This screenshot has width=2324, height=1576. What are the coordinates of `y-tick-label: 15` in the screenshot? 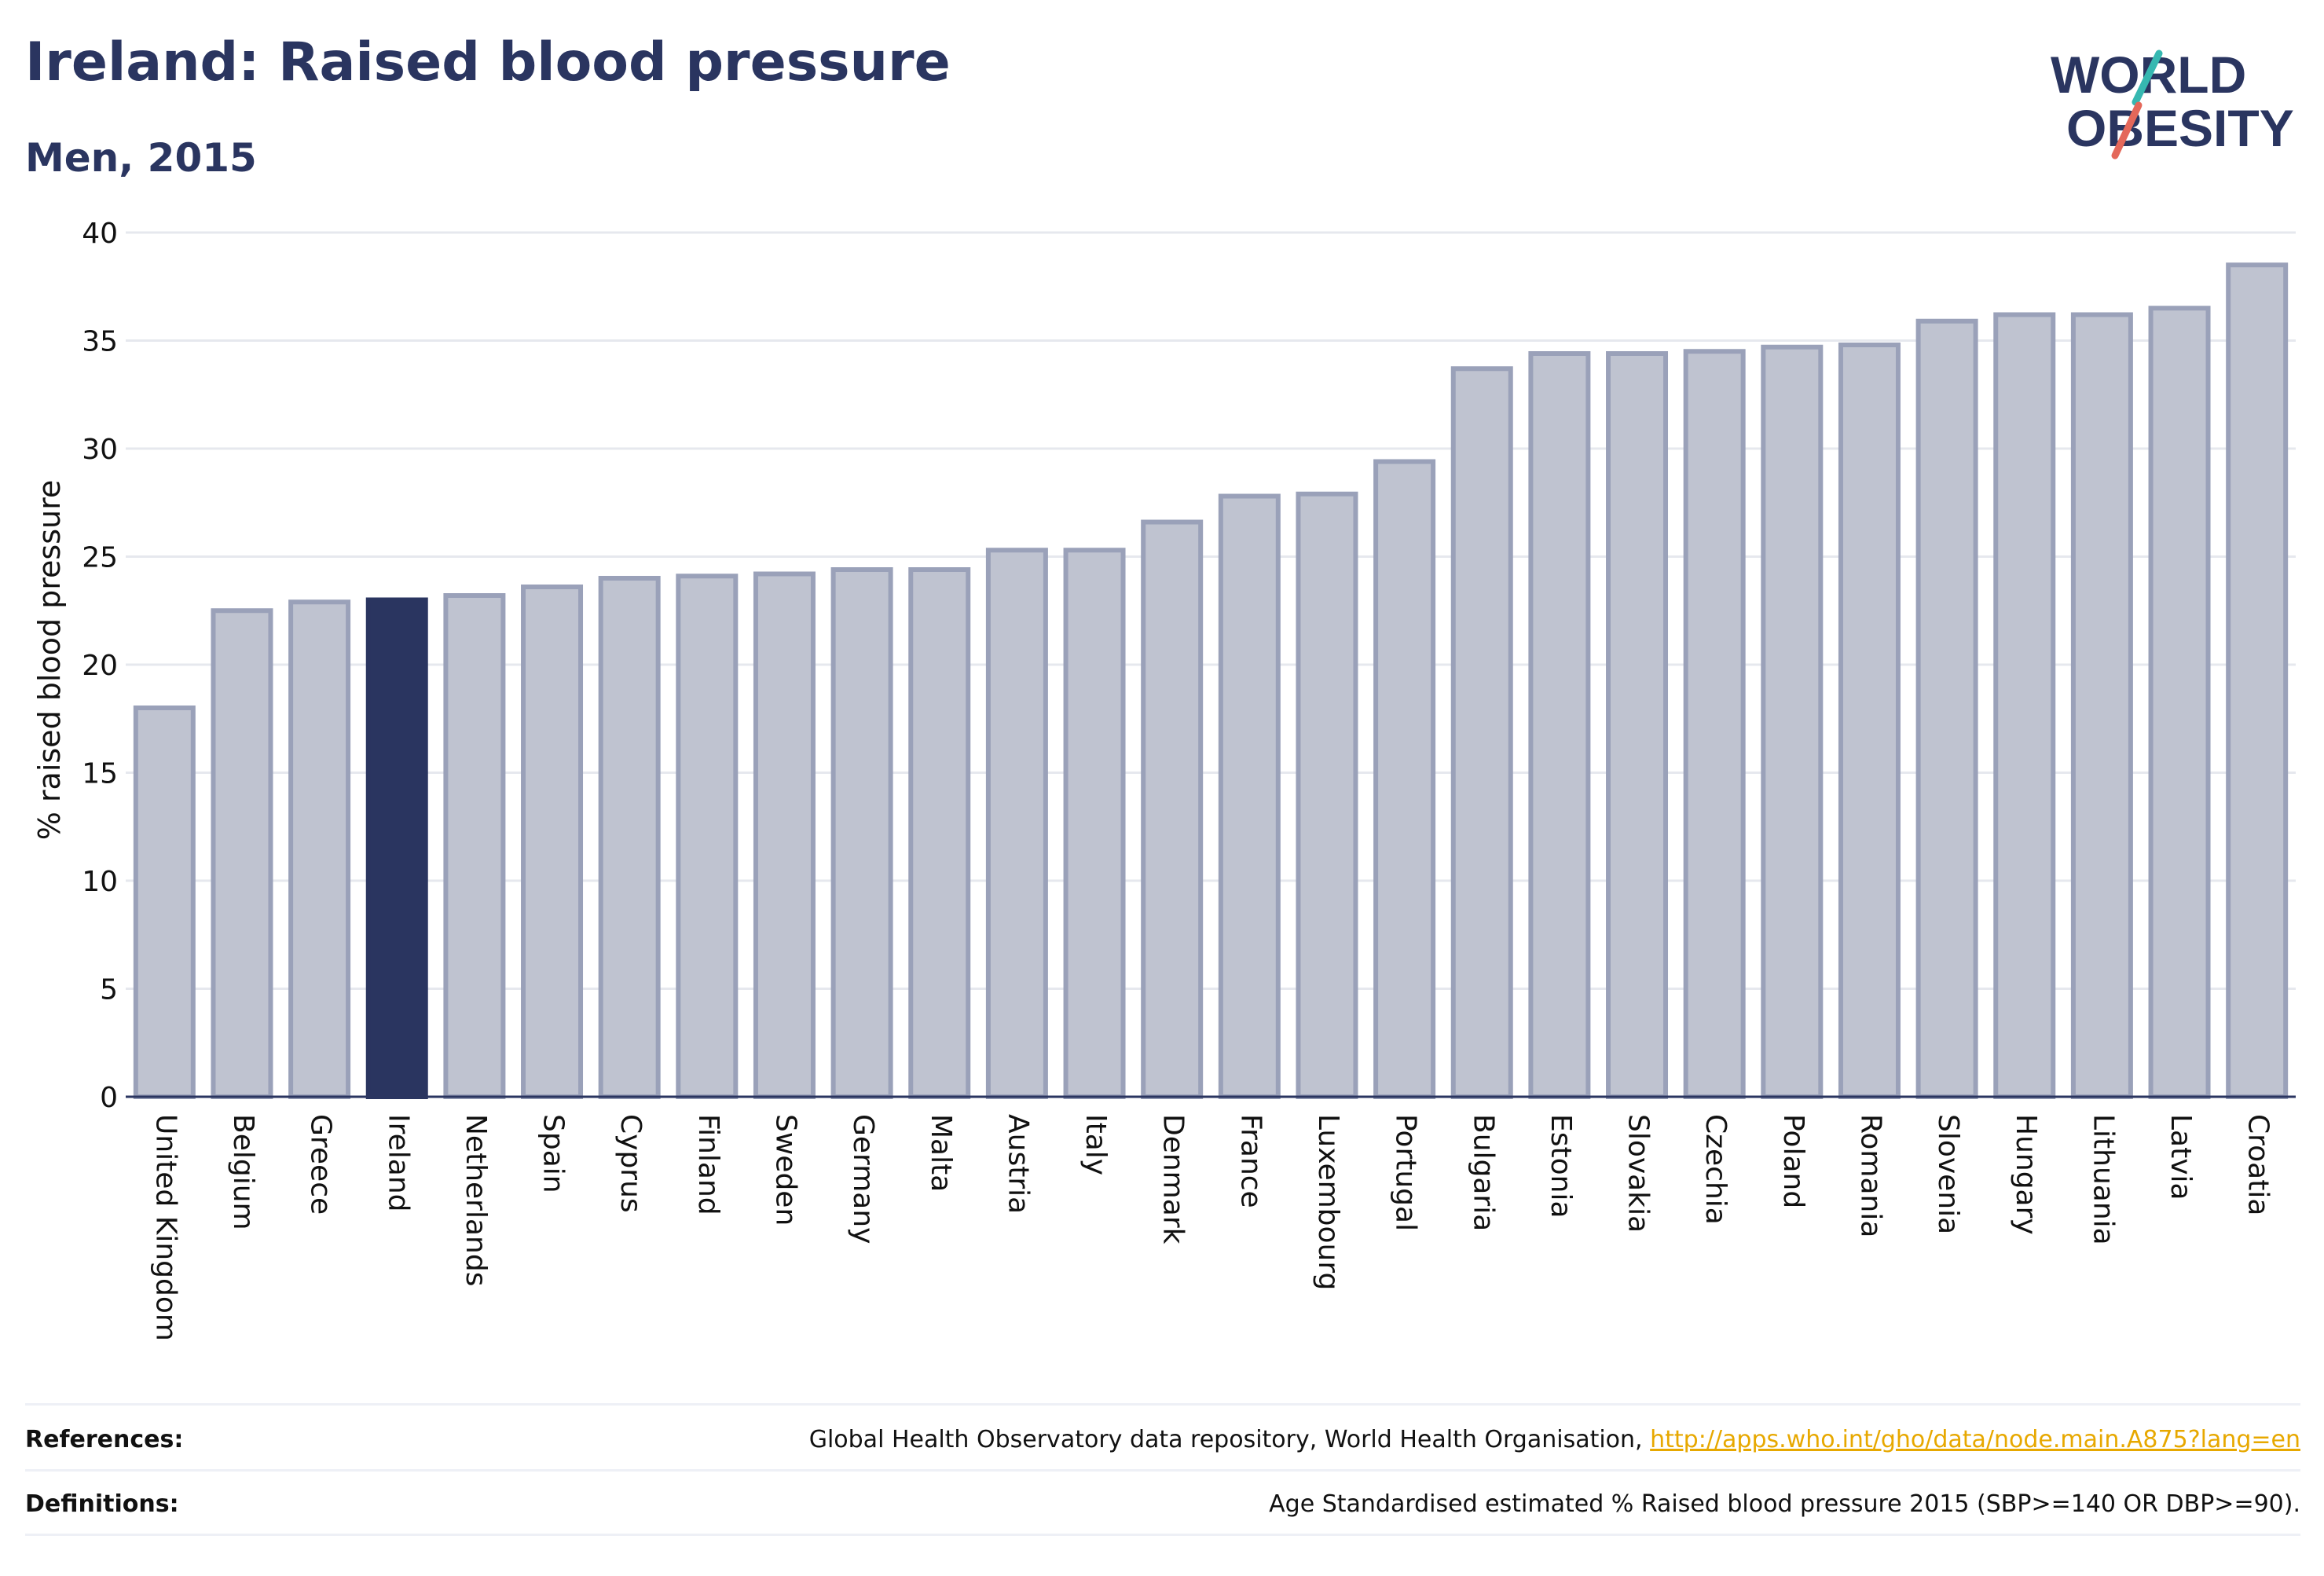 It's located at (100, 774).